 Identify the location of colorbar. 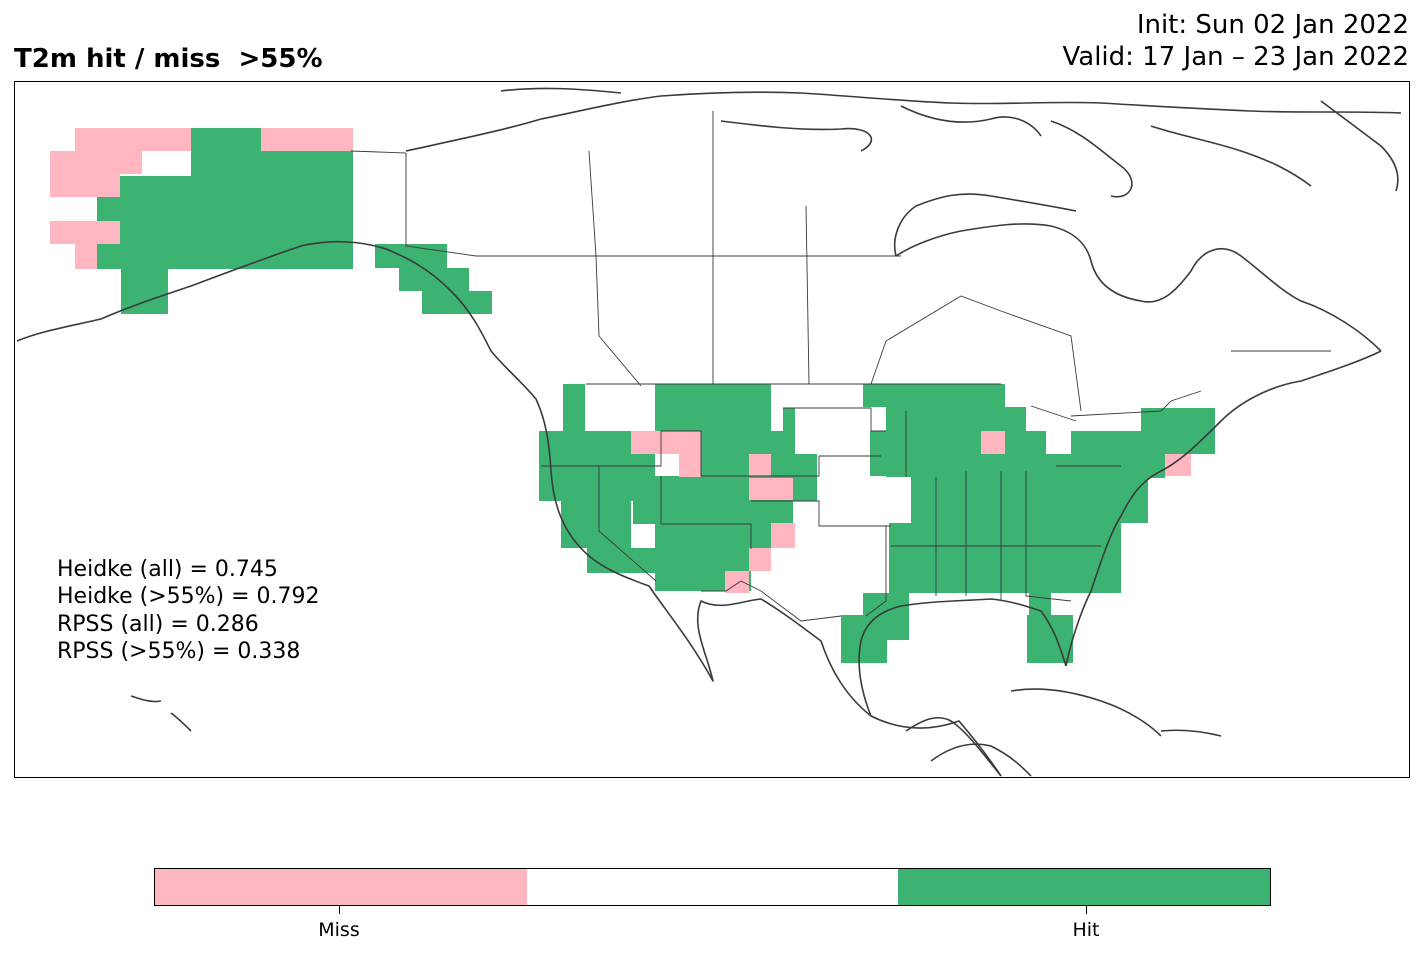
(712, 887).